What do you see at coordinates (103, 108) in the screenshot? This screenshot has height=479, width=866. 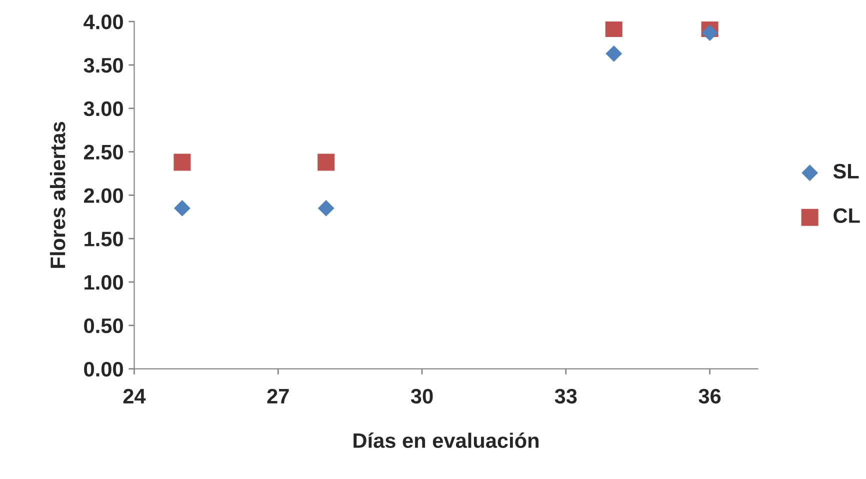 I see `y-tick-label: 3.00` at bounding box center [103, 108].